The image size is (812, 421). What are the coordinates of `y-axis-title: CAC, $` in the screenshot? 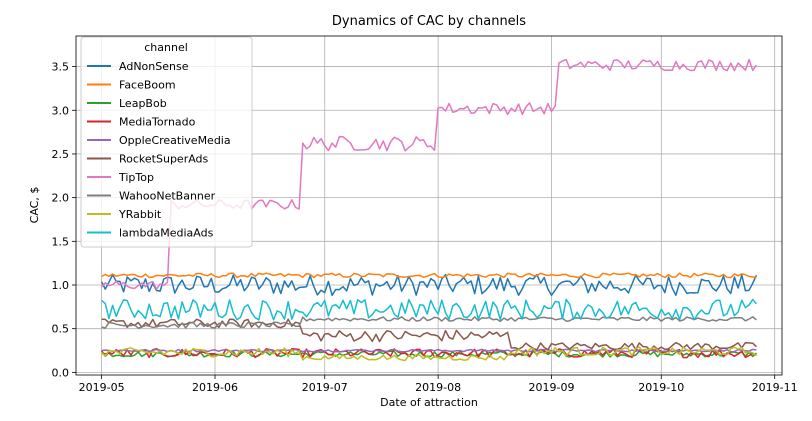 It's located at (34, 205).